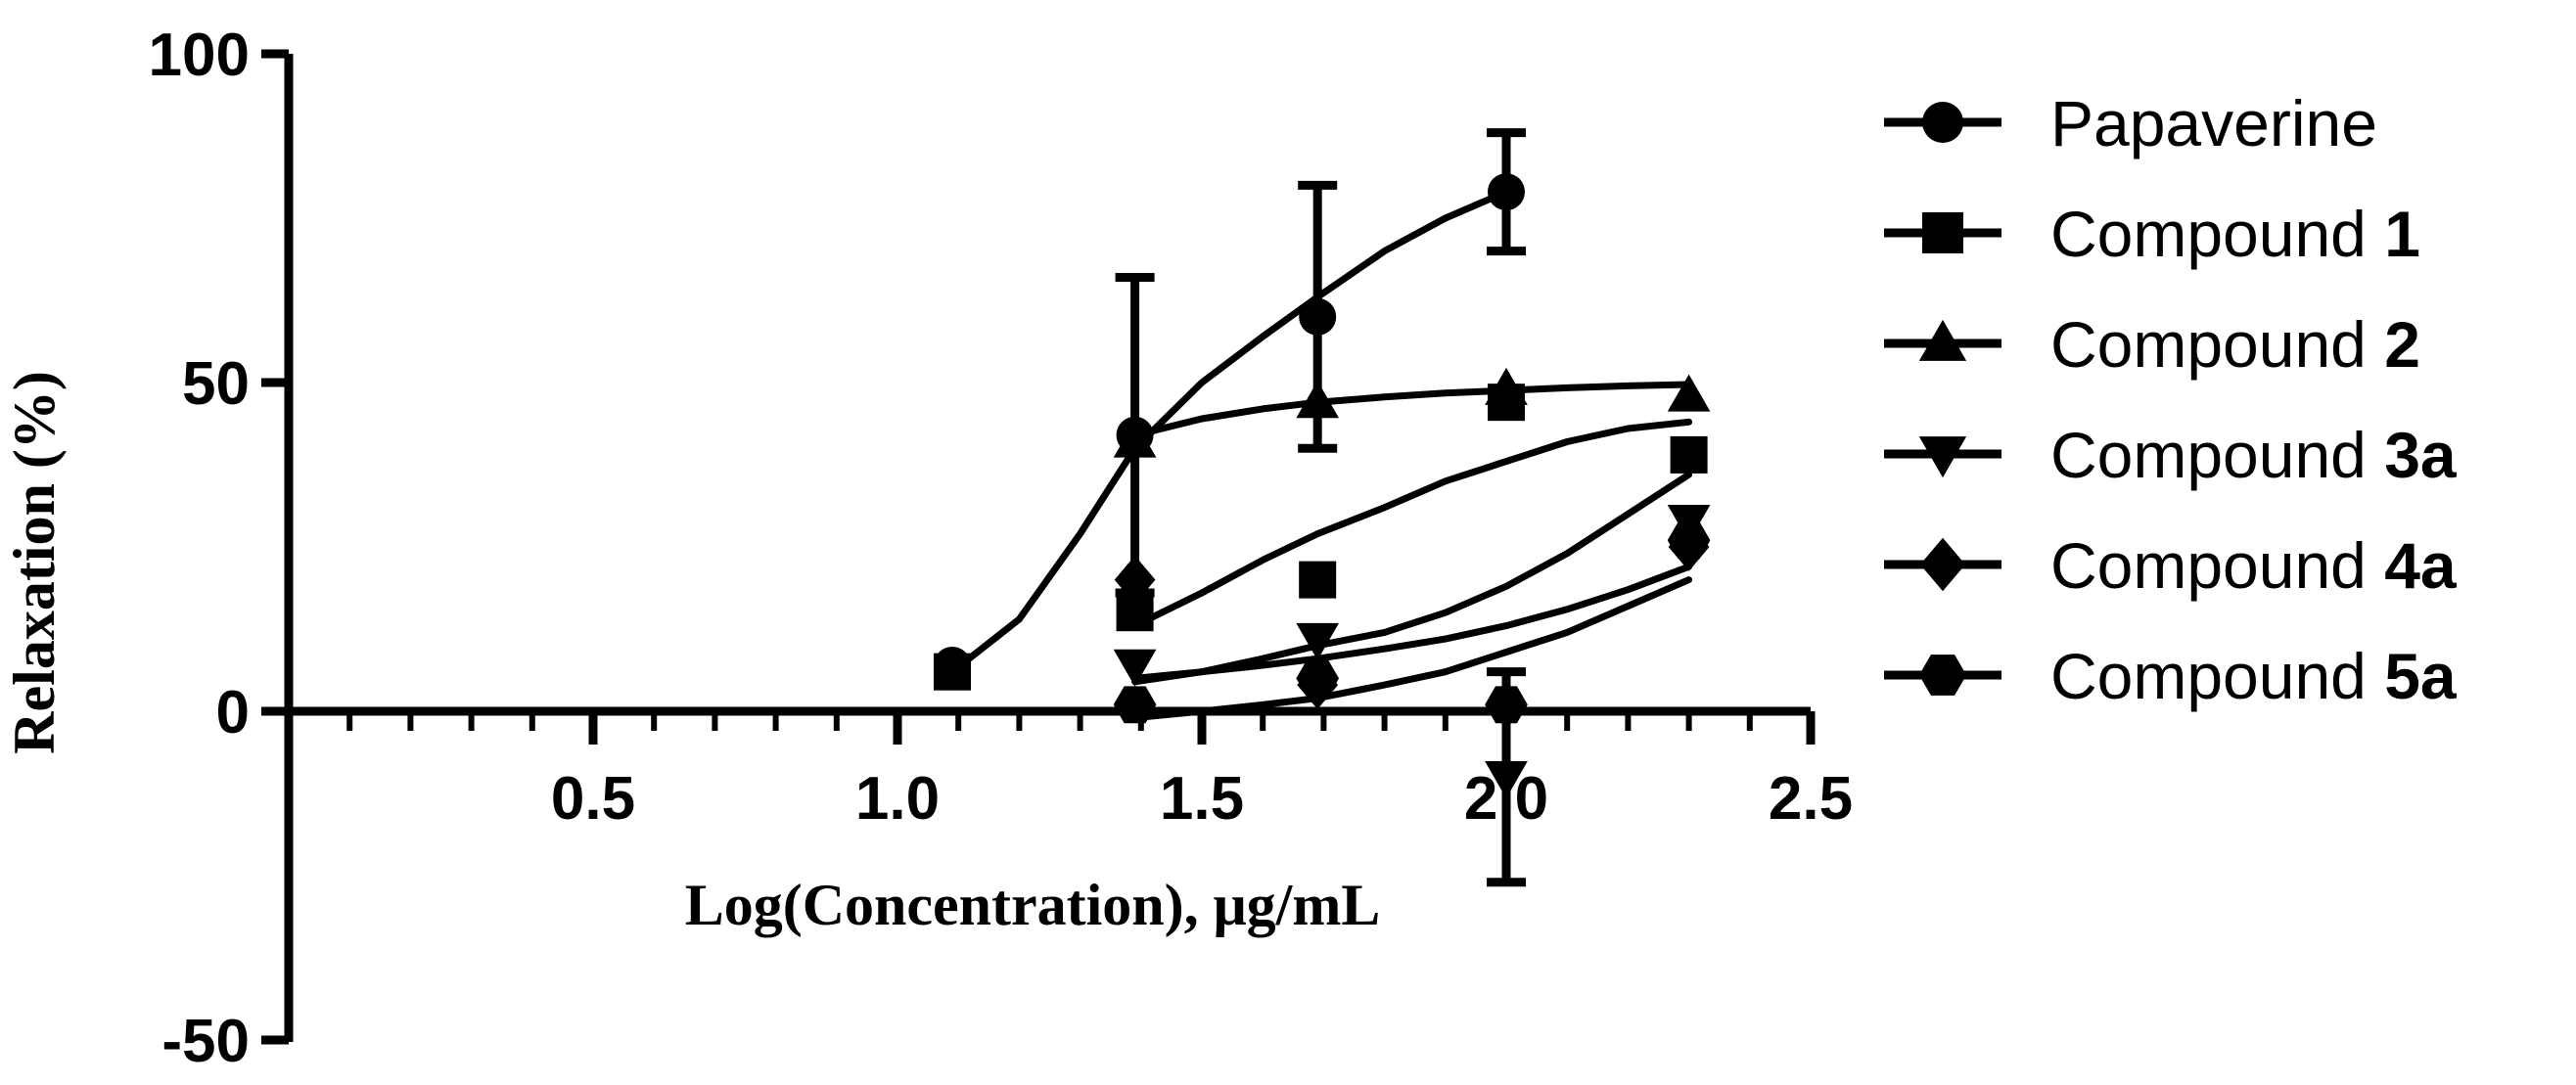 This screenshot has width=2576, height=1085. I want to click on x-tick-label: 1.0, so click(898, 799).